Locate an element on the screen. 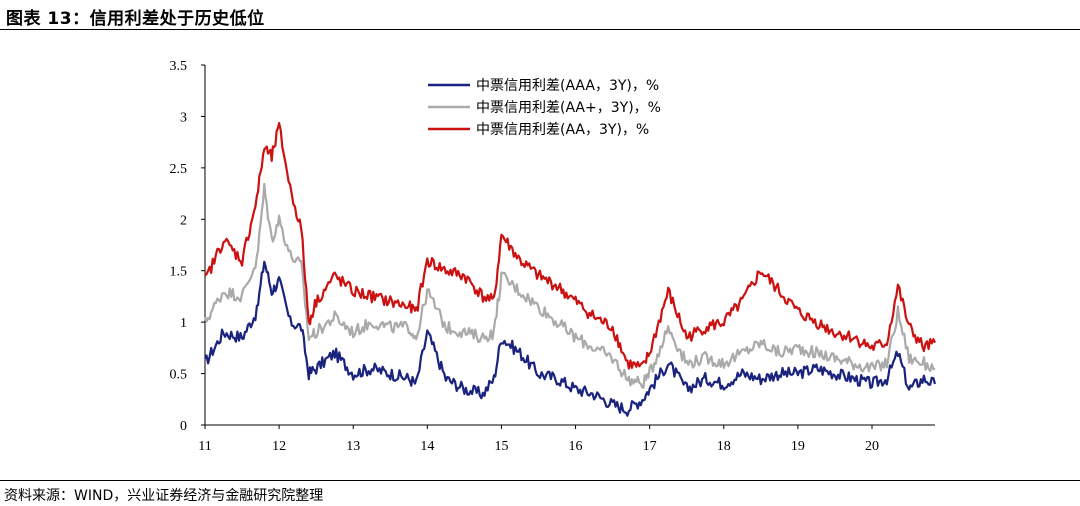 Image resolution: width=1080 pixels, height=506 pixels. y-tick-label: 0 is located at coordinates (183, 426).